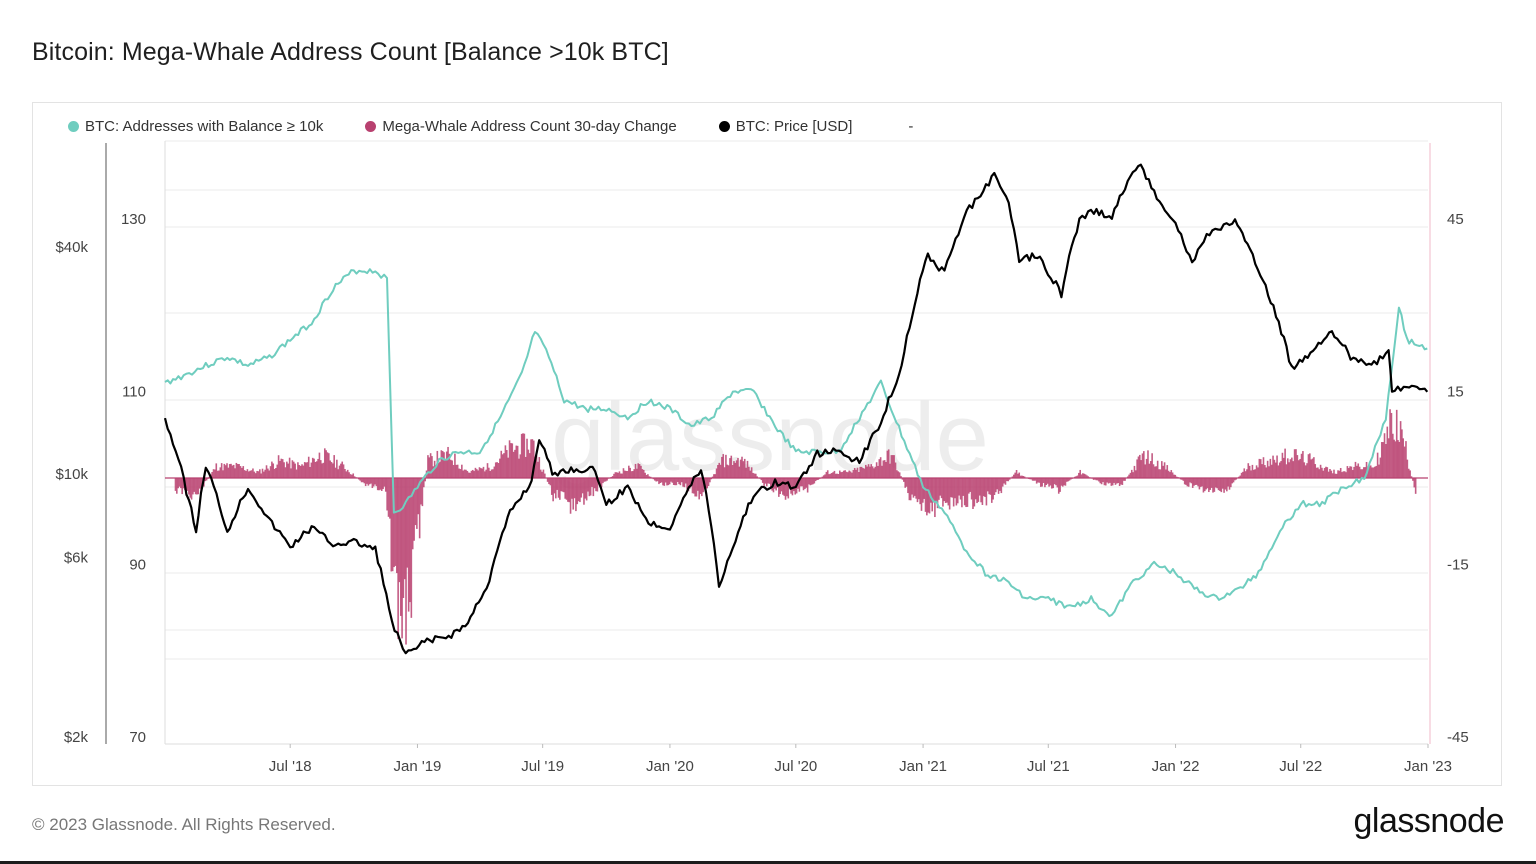  What do you see at coordinates (521, 126) in the screenshot?
I see `legend-item-change: Mega-Whale Address Count 30-day Change` at bounding box center [521, 126].